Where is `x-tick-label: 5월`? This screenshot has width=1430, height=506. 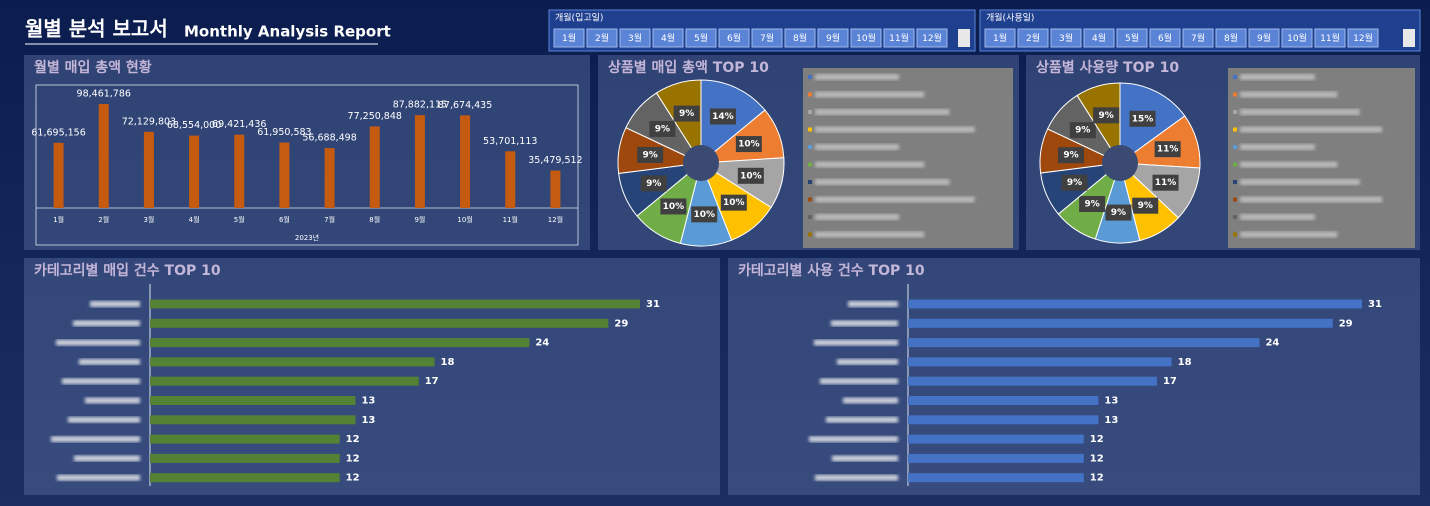 x-tick-label: 5월 is located at coordinates (239, 219).